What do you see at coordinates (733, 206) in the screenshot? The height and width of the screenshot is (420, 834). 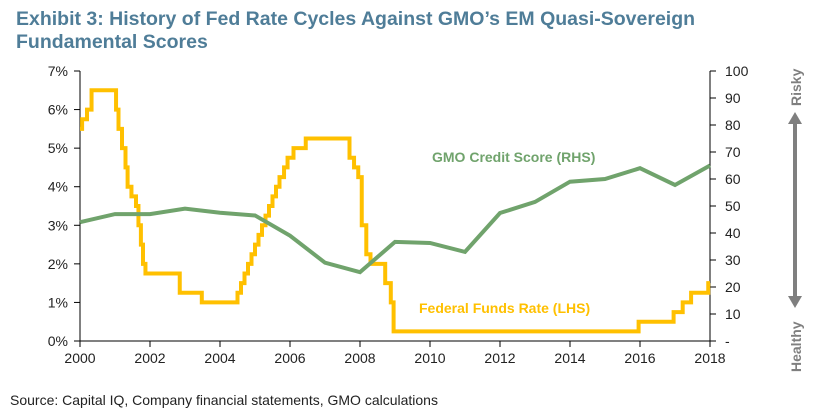 I see `right-tick-label: 50` at bounding box center [733, 206].